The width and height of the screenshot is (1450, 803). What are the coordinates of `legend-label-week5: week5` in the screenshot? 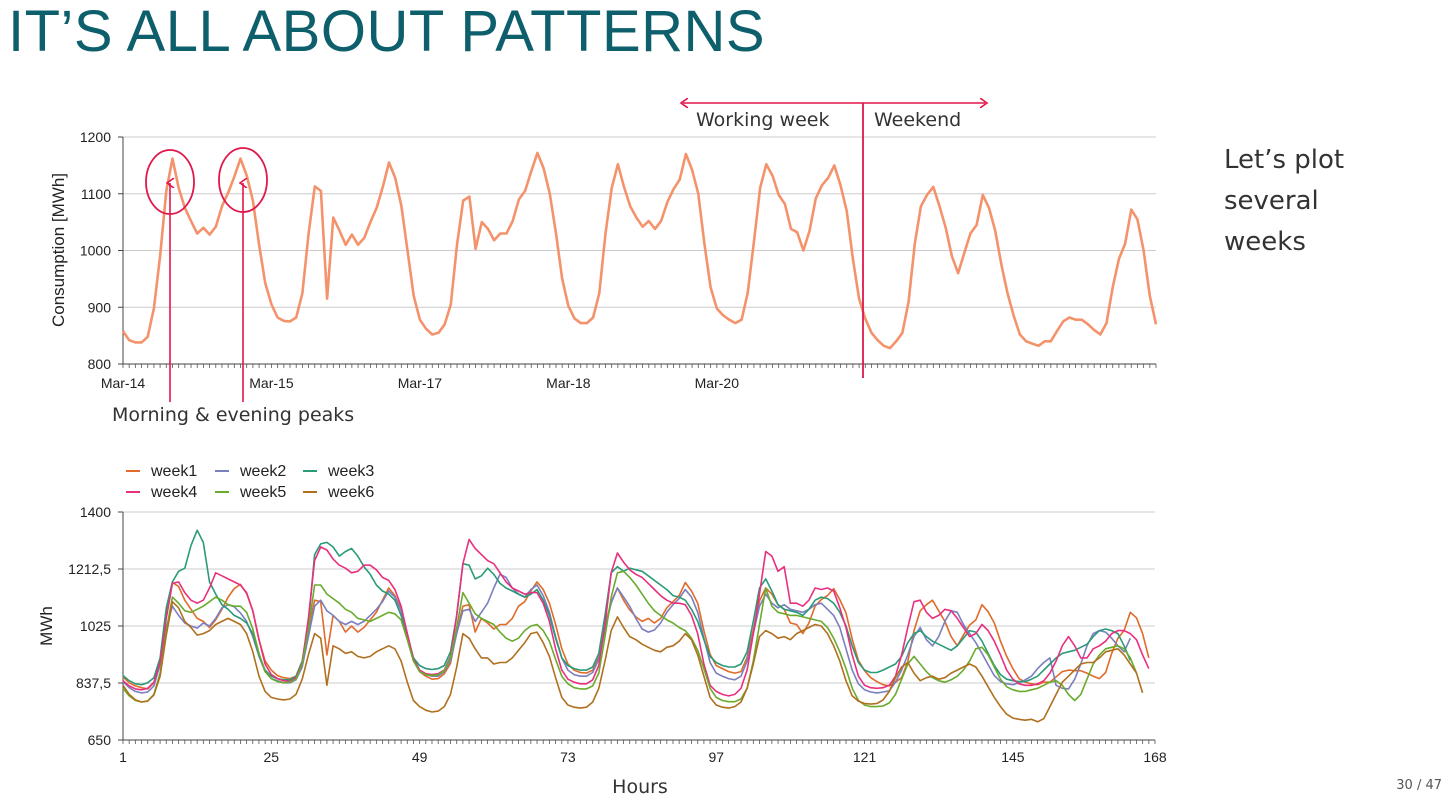 It's located at (262, 492).